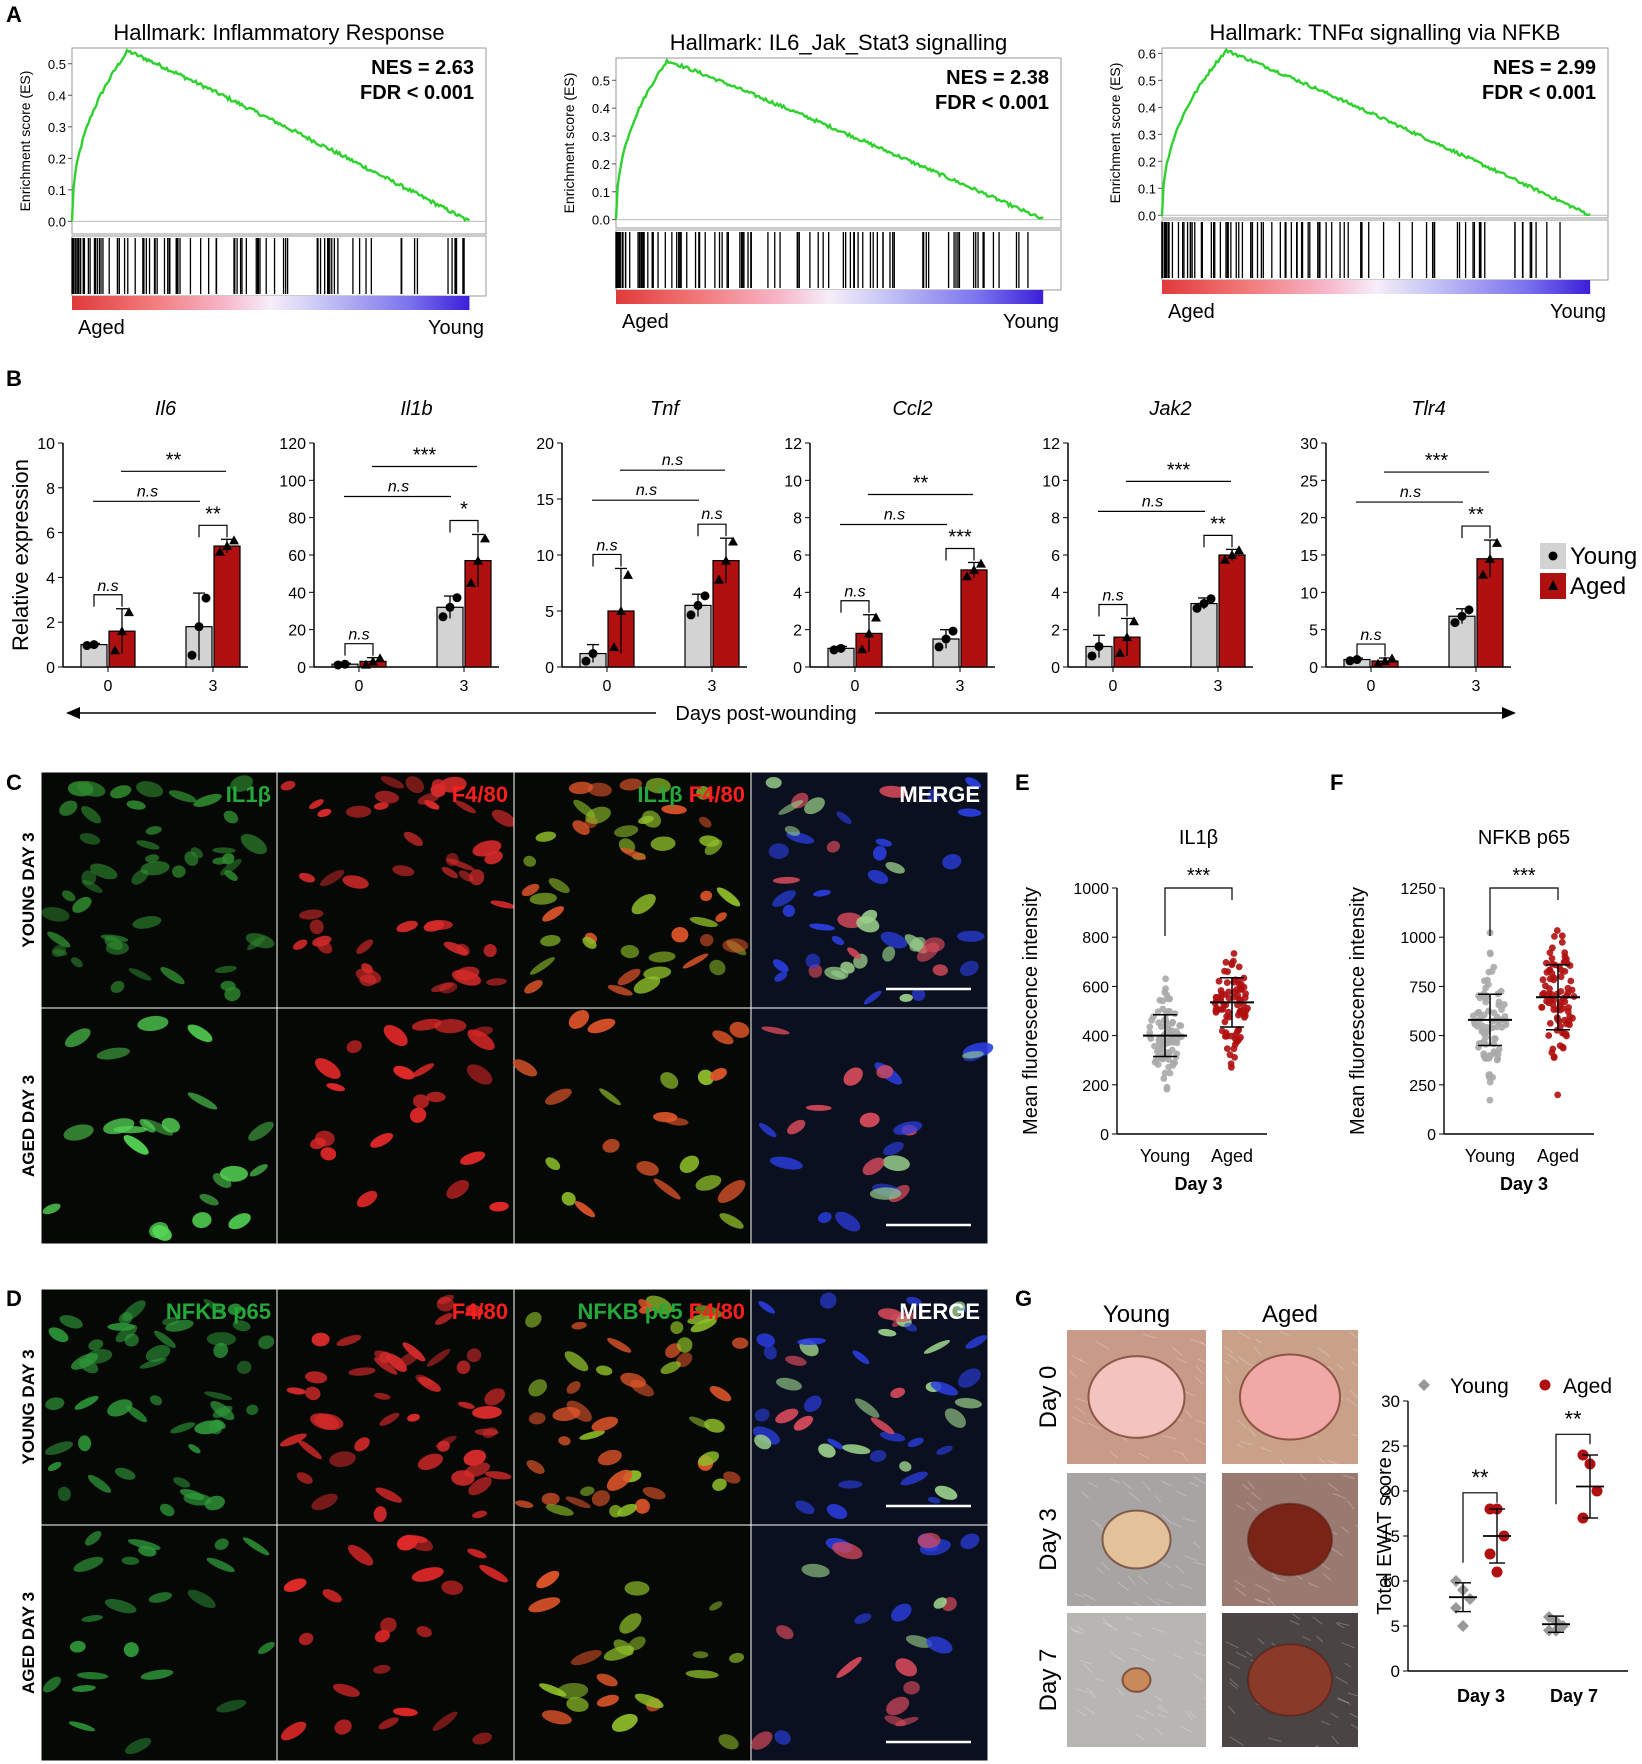 Image resolution: width=1642 pixels, height=1764 pixels. Describe the element at coordinates (270, 135) in the screenshot. I see `gsea-enrichment-curve` at that location.